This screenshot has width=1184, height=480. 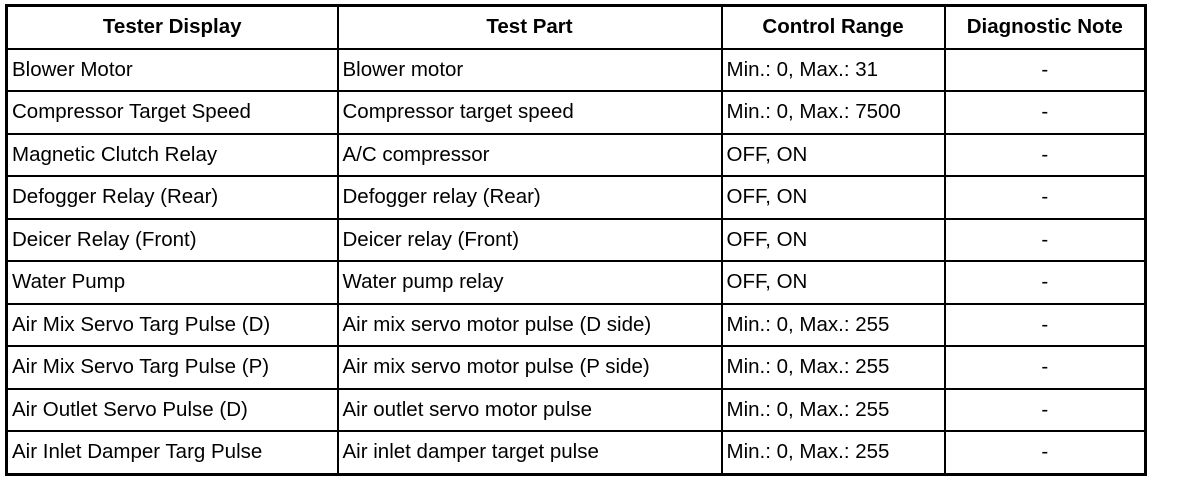 I want to click on header-diagnostic-note: Diagnostic Note, so click(x=1045, y=27).